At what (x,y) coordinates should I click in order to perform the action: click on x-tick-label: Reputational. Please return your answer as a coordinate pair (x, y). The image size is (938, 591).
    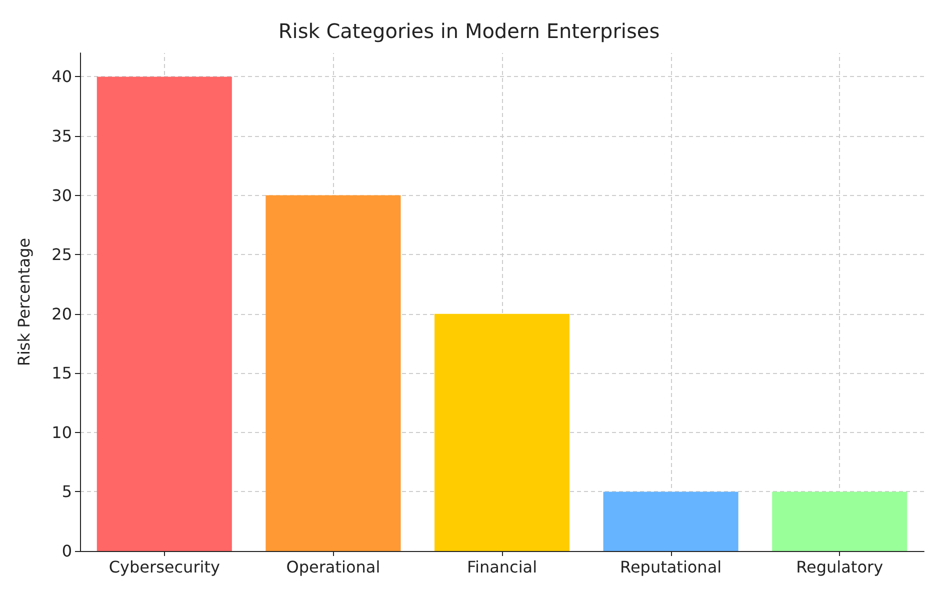
    Looking at the image, I should click on (671, 567).